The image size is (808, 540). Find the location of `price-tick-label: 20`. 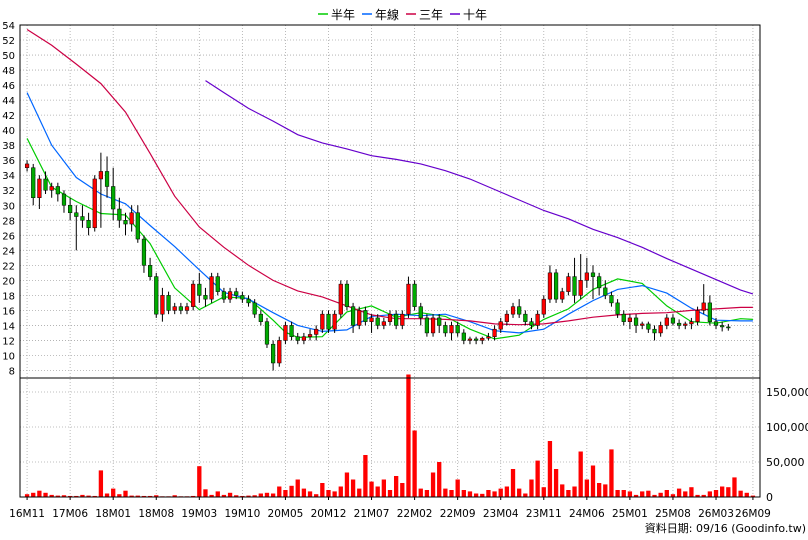

price-tick-label: 20 is located at coordinates (8, 281).